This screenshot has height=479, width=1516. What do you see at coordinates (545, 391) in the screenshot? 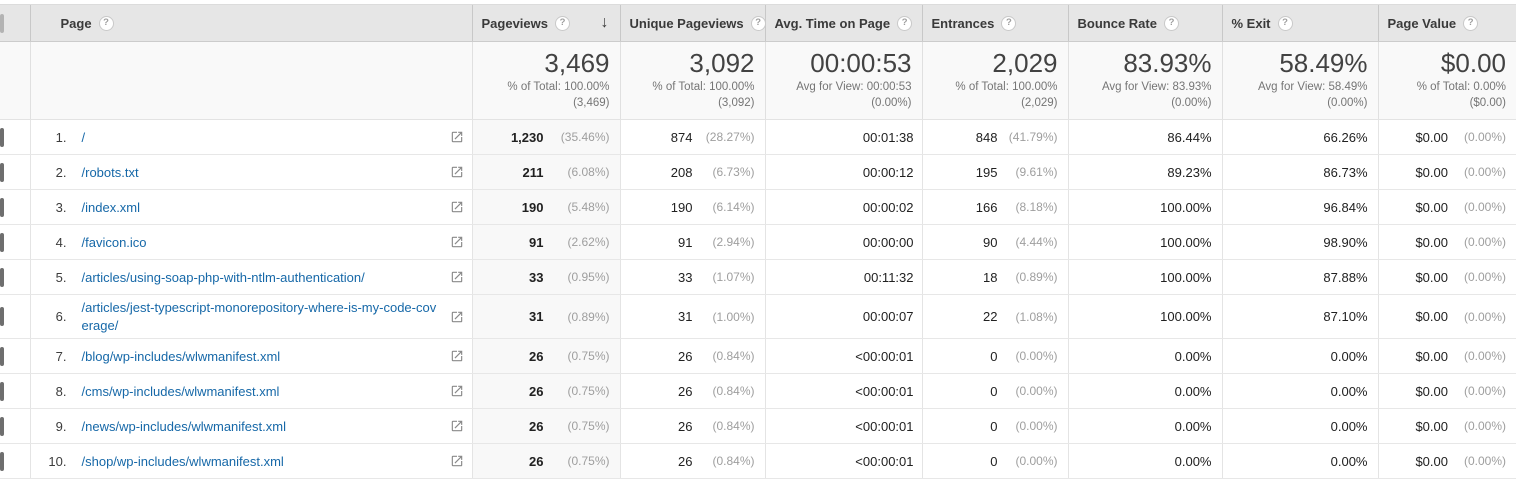
I see `cell-pageviews: 26 (0.75%)` at bounding box center [545, 391].